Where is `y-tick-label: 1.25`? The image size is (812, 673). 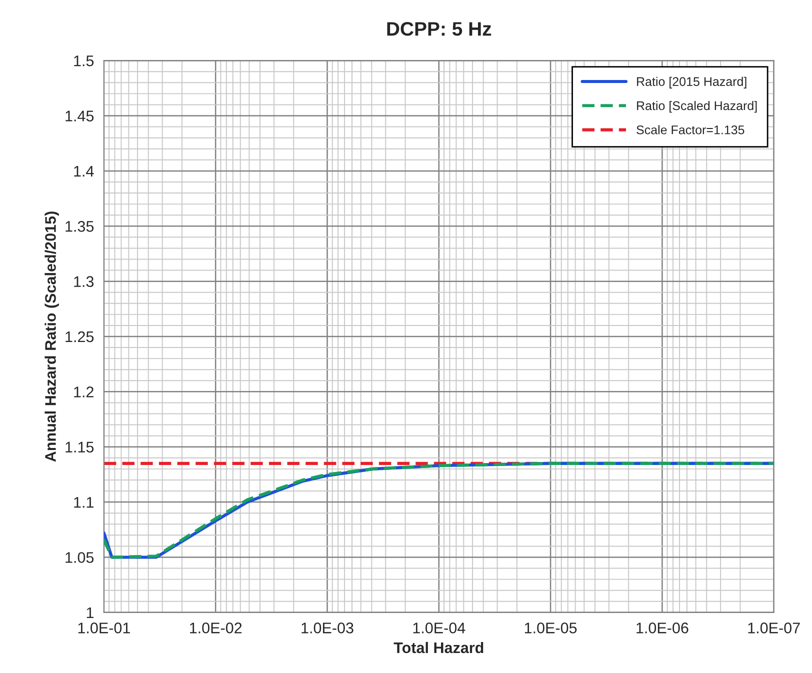
y-tick-label: 1.25 is located at coordinates (80, 336).